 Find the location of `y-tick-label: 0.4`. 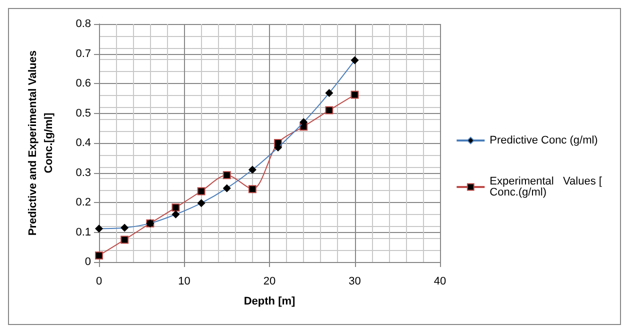

y-tick-label: 0.4 is located at coordinates (83, 143).